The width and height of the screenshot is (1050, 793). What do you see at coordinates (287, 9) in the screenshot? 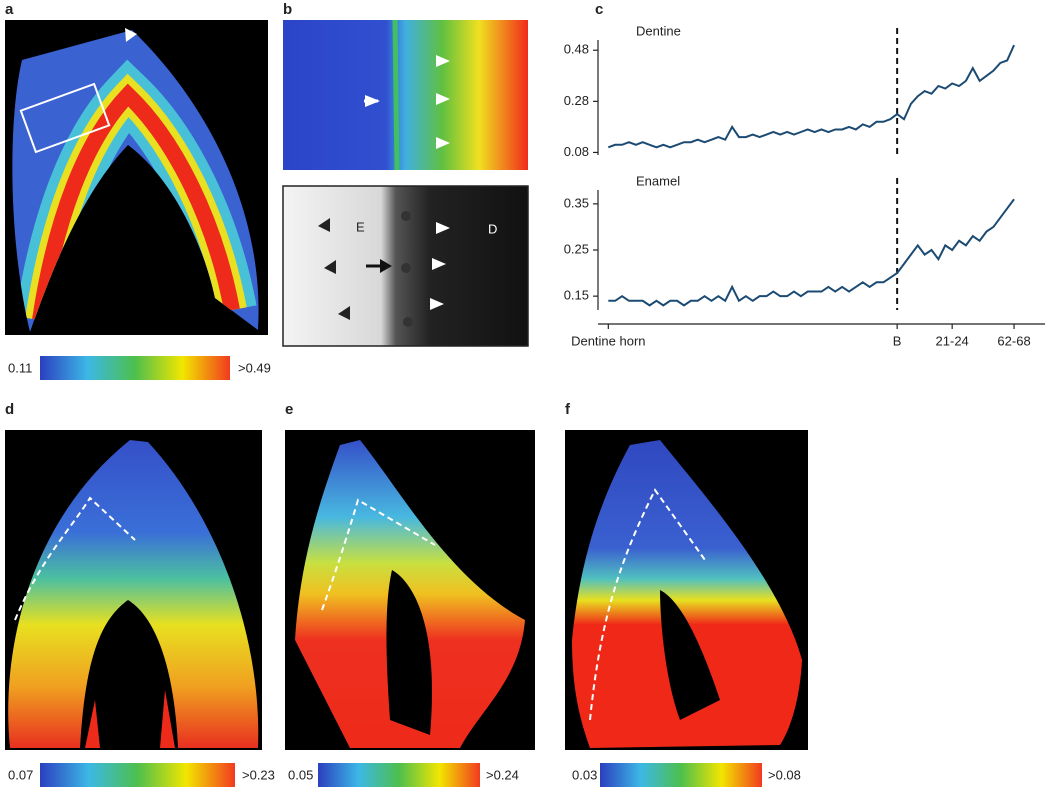
I see `panel-label: b` at bounding box center [287, 9].